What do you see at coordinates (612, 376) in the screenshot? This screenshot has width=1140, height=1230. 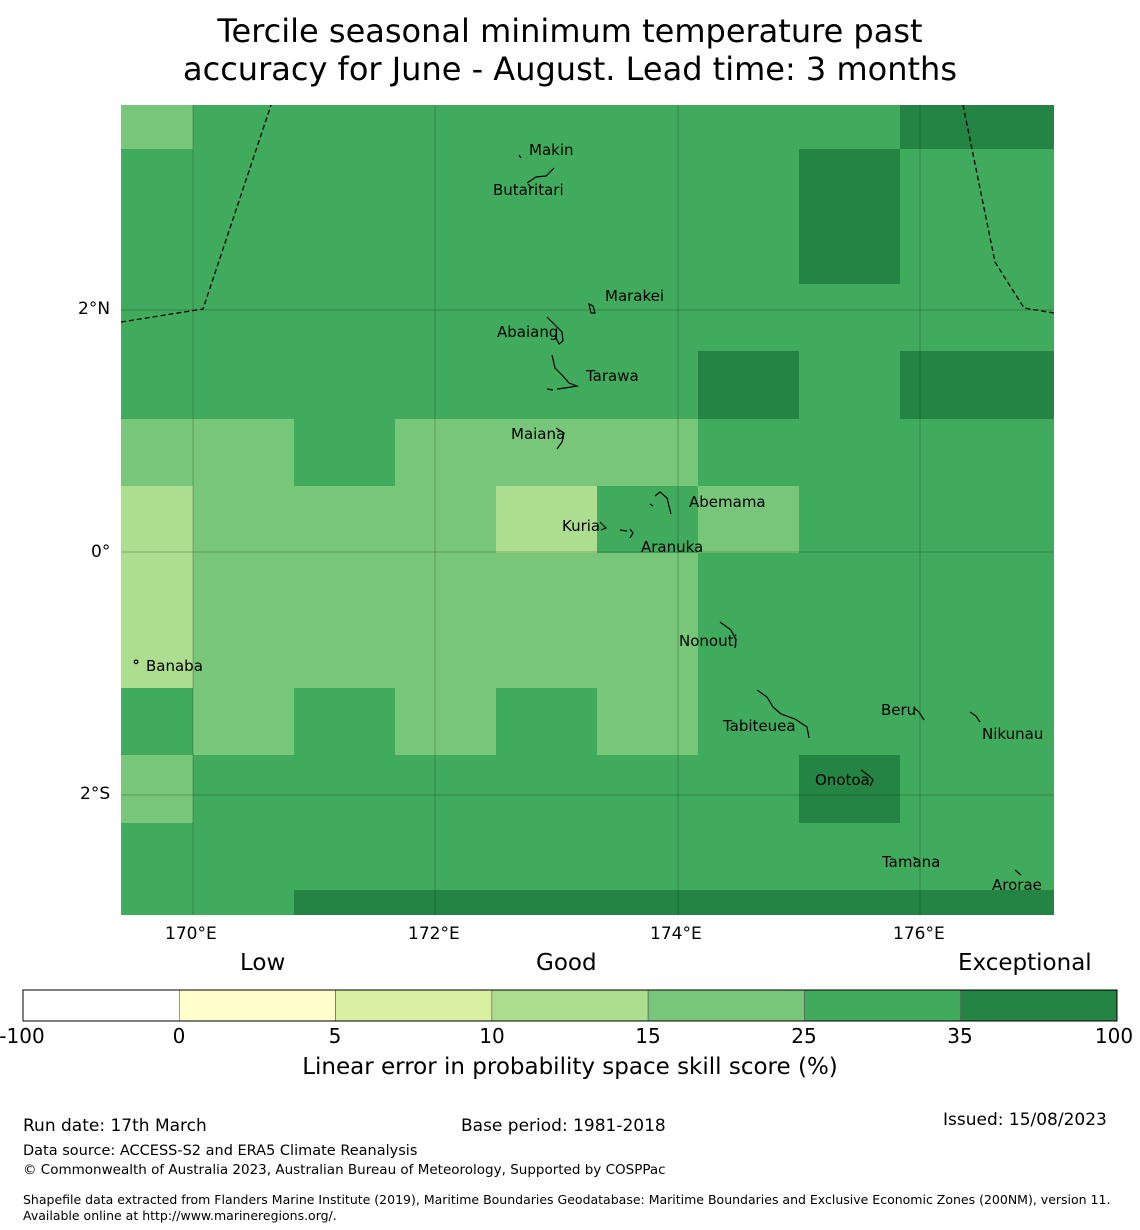 I see `island-label-tarawa: Tarawa` at bounding box center [612, 376].